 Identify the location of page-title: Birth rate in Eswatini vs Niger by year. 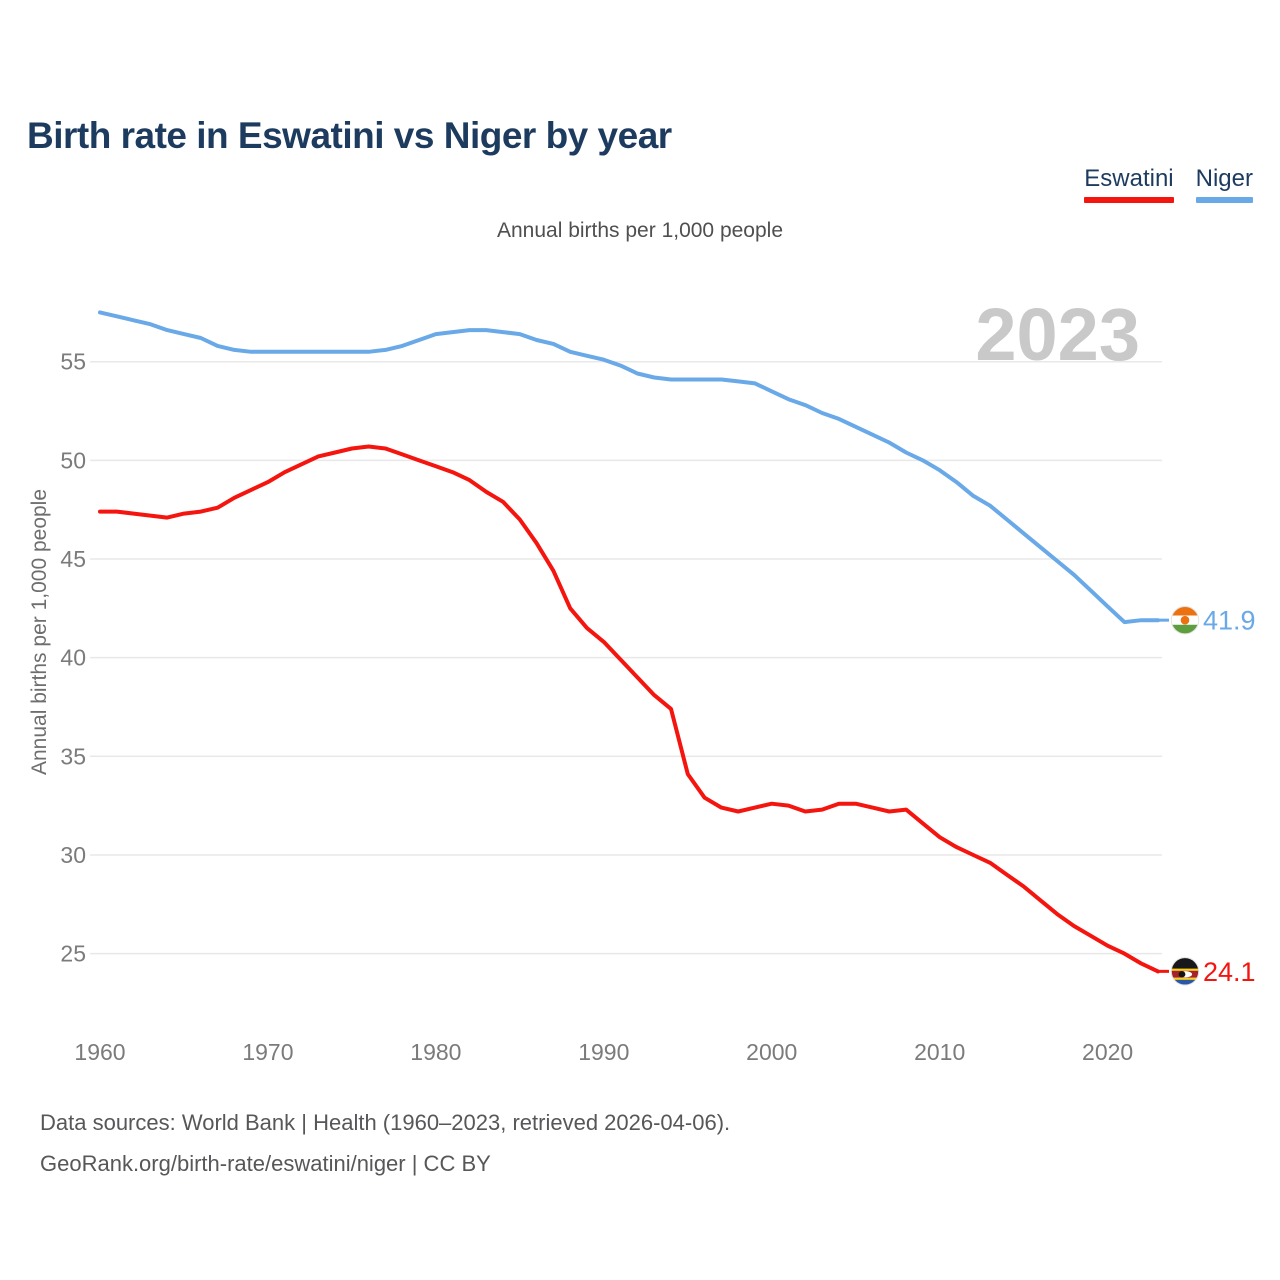
(349, 135).